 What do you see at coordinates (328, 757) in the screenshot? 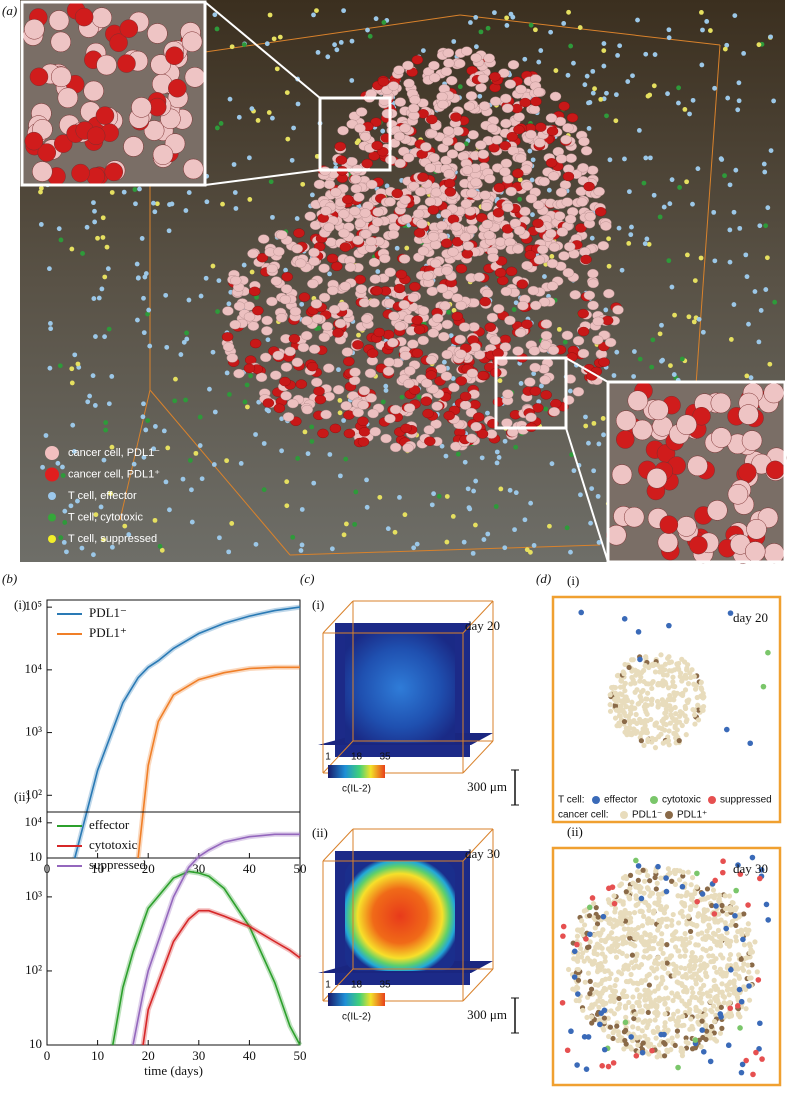
I see `colorbar-tick: 1` at bounding box center [328, 757].